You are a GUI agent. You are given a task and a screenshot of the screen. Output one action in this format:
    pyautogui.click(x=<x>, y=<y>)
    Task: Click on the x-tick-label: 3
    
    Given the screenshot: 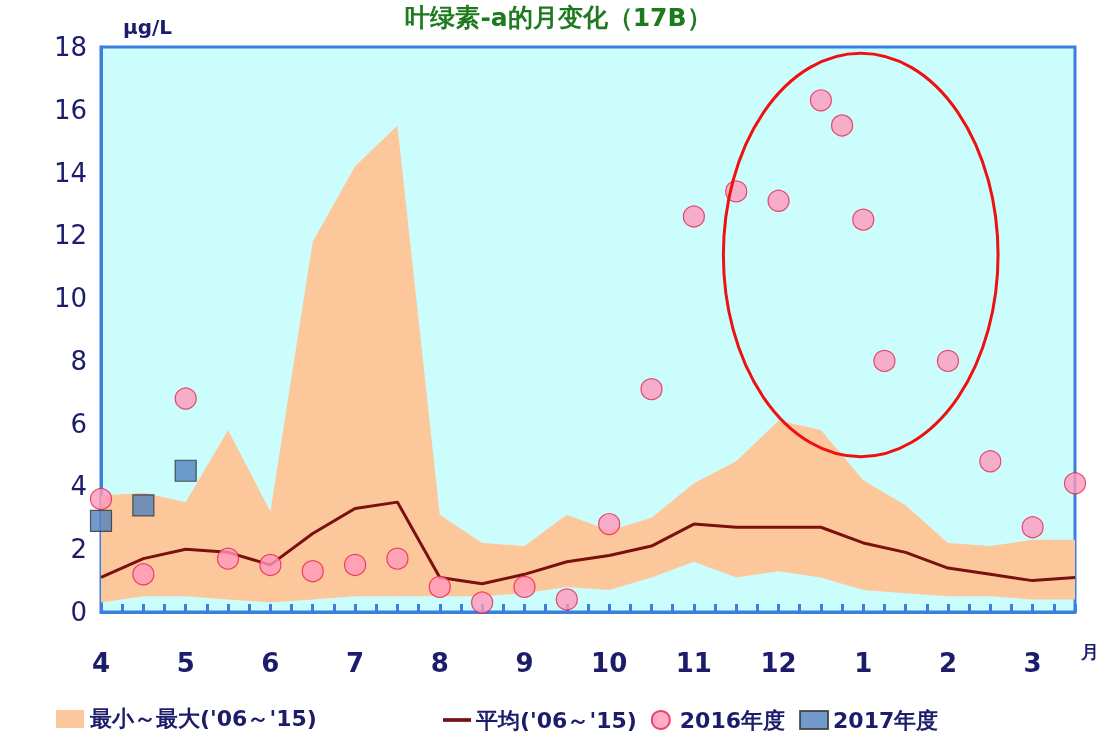 What is the action you would take?
    pyautogui.click(x=1032, y=663)
    